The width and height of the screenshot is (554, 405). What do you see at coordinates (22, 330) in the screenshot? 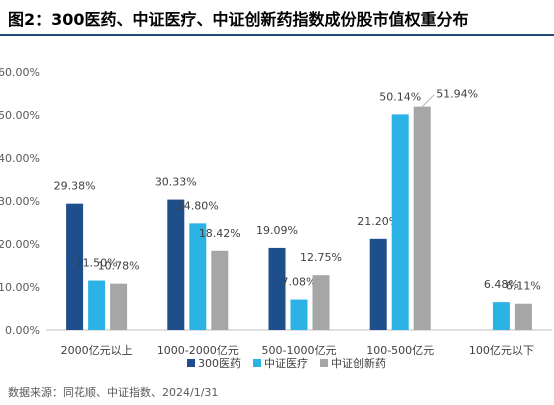
I see `y-tick-label: 0.00%` at bounding box center [22, 330].